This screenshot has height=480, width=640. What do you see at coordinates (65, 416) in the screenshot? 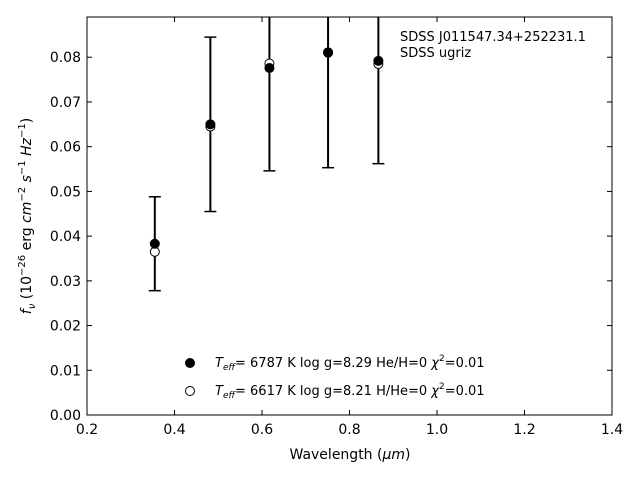
I see `y-tick-label-0: 0.00` at bounding box center [65, 416].